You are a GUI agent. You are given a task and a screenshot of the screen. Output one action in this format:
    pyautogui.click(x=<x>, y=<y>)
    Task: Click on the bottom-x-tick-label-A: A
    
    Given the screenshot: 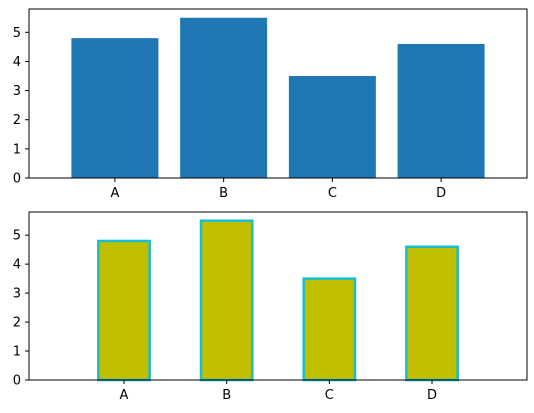 What is the action you would take?
    pyautogui.click(x=124, y=395)
    